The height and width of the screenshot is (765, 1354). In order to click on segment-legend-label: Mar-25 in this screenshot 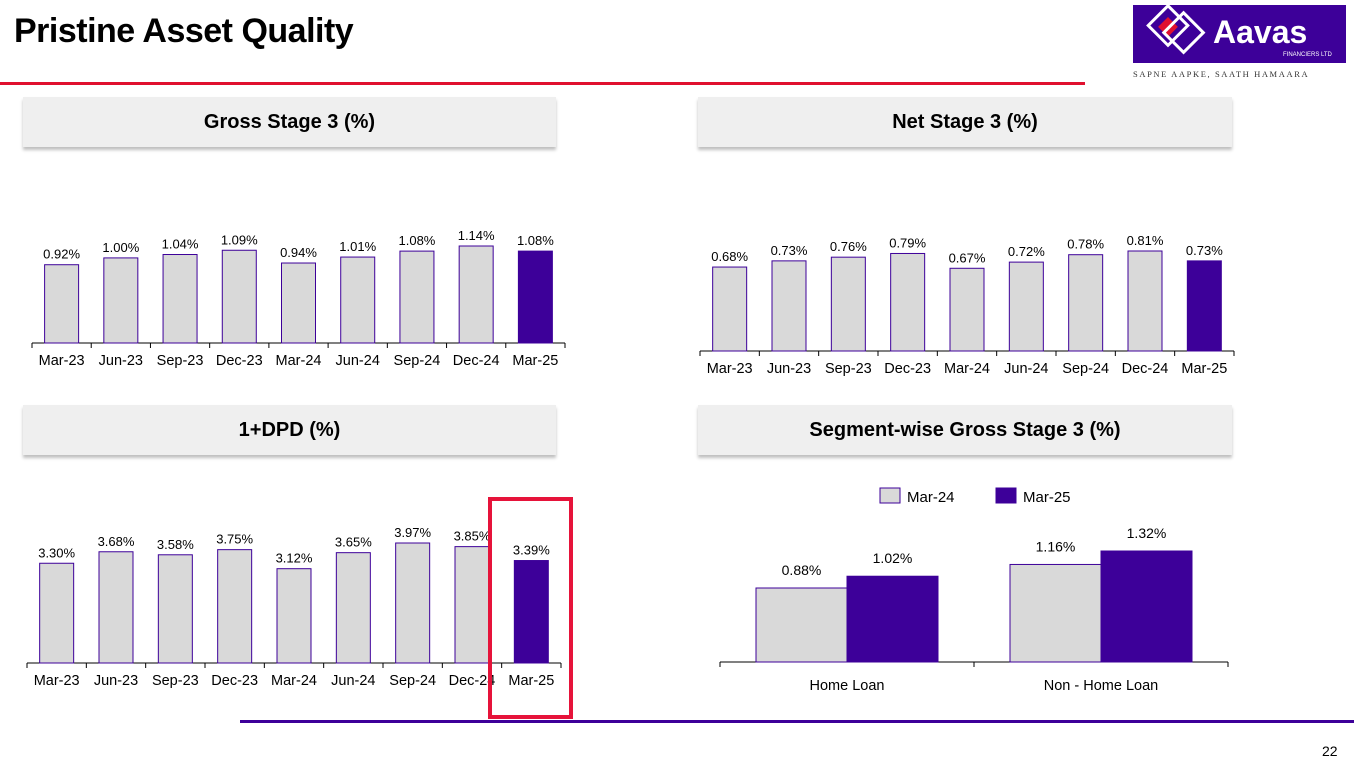, I will do `click(1047, 497)`.